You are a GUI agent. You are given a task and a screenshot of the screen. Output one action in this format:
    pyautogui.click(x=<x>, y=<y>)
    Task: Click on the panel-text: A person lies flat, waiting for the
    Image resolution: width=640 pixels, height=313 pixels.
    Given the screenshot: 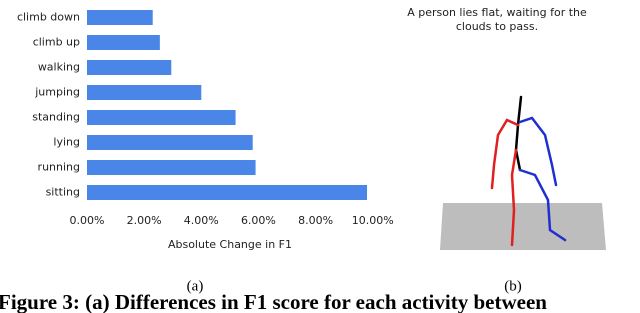 What is the action you would take?
    pyautogui.click(x=497, y=12)
    